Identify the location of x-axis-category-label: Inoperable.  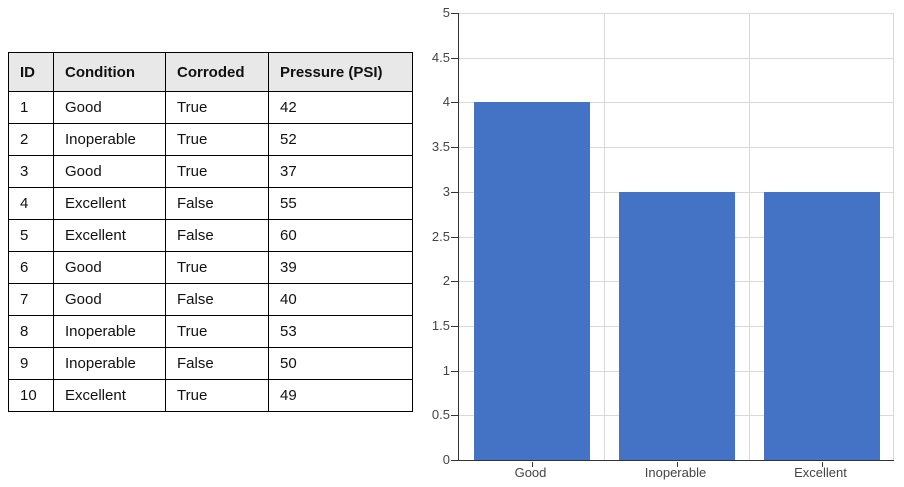
(675, 472).